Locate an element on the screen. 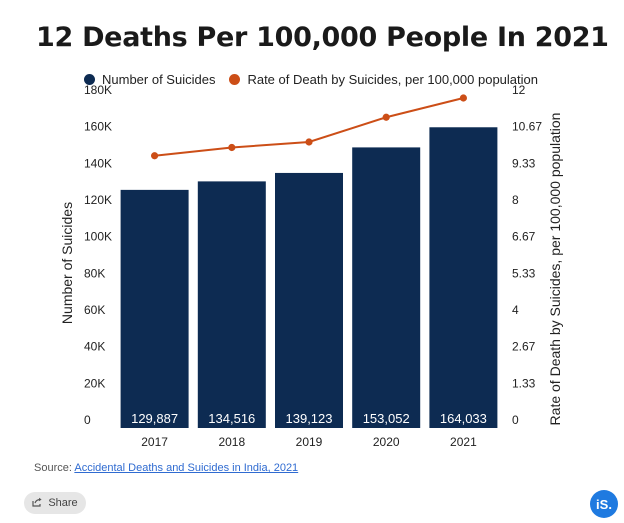 The image size is (624, 523). bar-value-label: 153,052 is located at coordinates (386, 418).